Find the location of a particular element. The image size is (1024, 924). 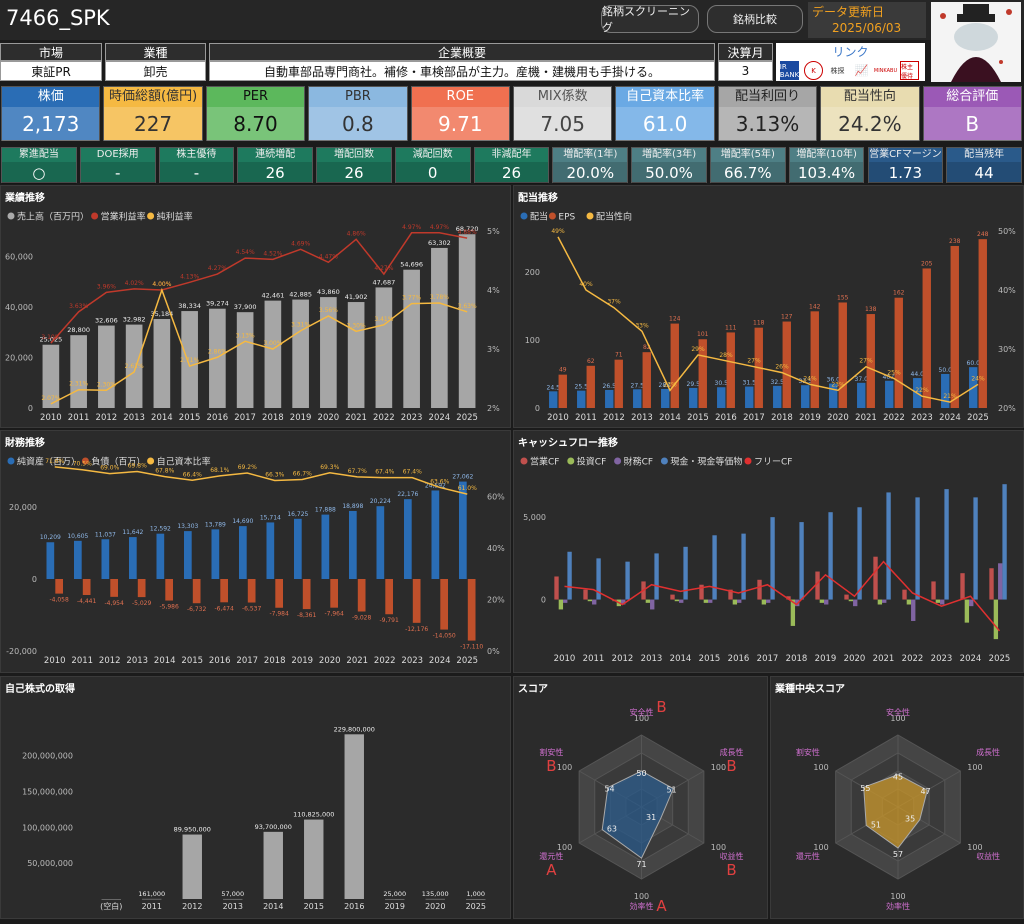

revenue-label: 42,885 is located at coordinates (300, 295).